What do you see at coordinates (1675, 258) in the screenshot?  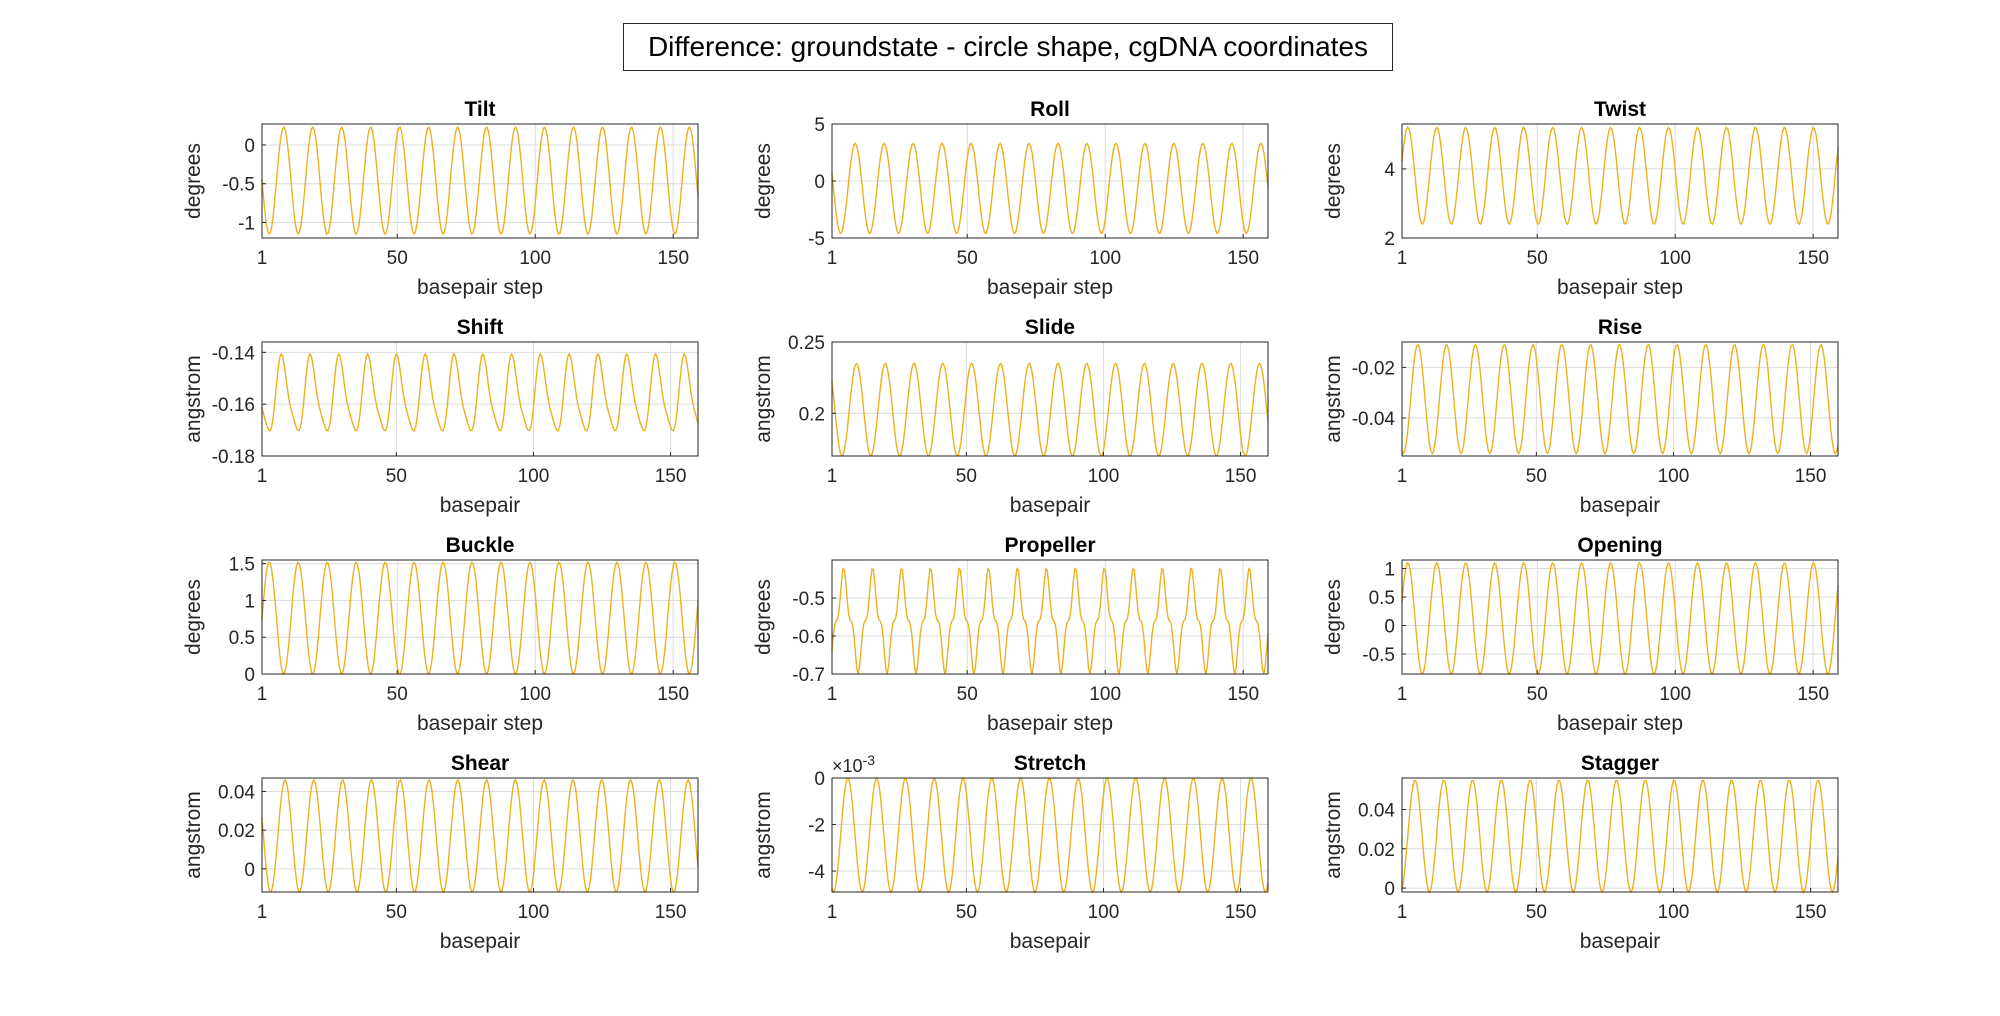 I see `twist-x-tick-label: 100` at bounding box center [1675, 258].